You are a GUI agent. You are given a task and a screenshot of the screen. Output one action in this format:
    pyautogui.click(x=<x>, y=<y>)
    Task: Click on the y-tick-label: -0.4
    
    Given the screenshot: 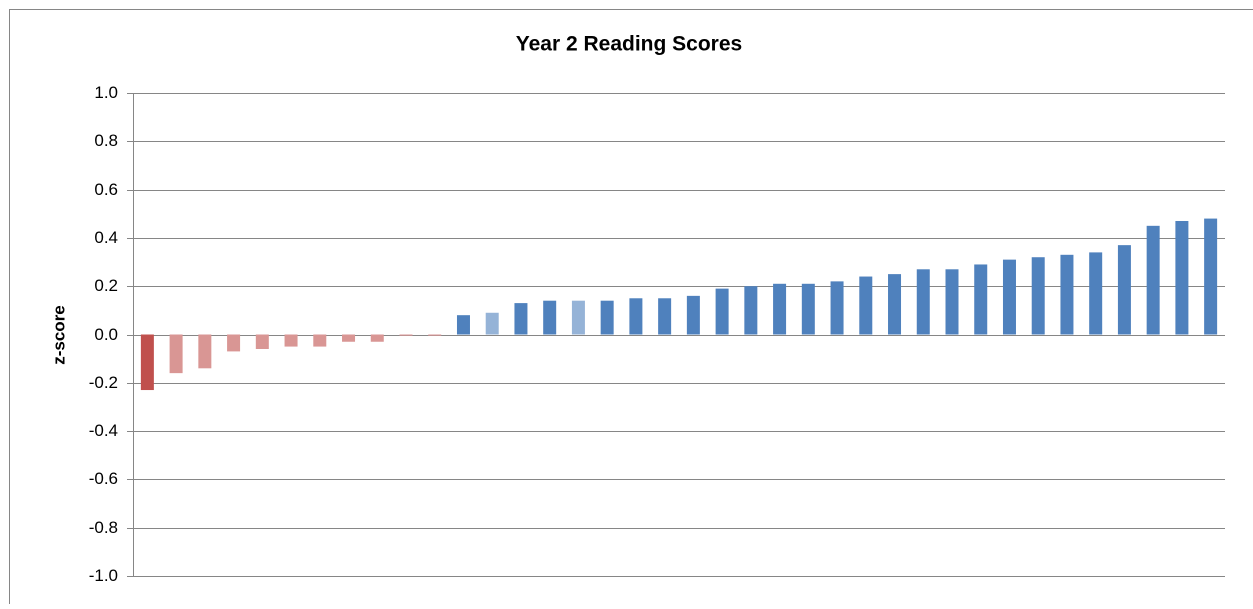 What is the action you would take?
    pyautogui.click(x=103, y=430)
    